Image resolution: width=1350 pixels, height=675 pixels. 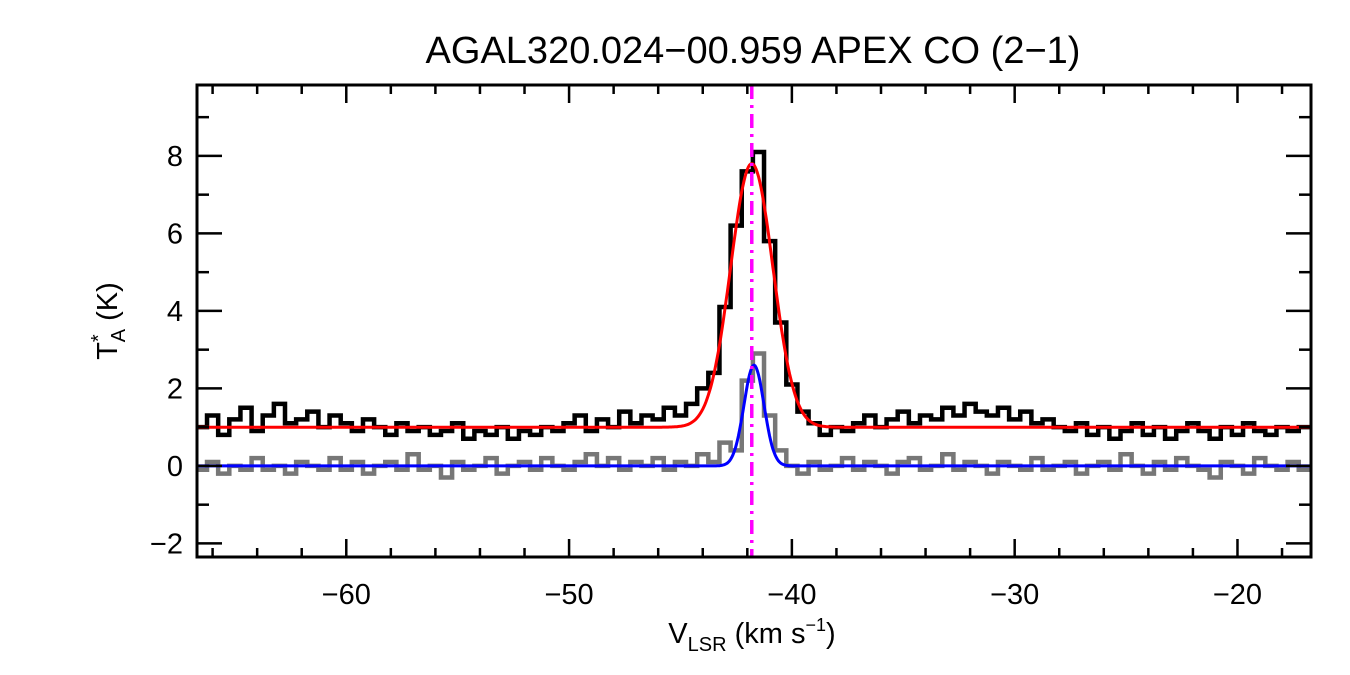 What do you see at coordinates (175, 157) in the screenshot?
I see `y-tick-label: 8` at bounding box center [175, 157].